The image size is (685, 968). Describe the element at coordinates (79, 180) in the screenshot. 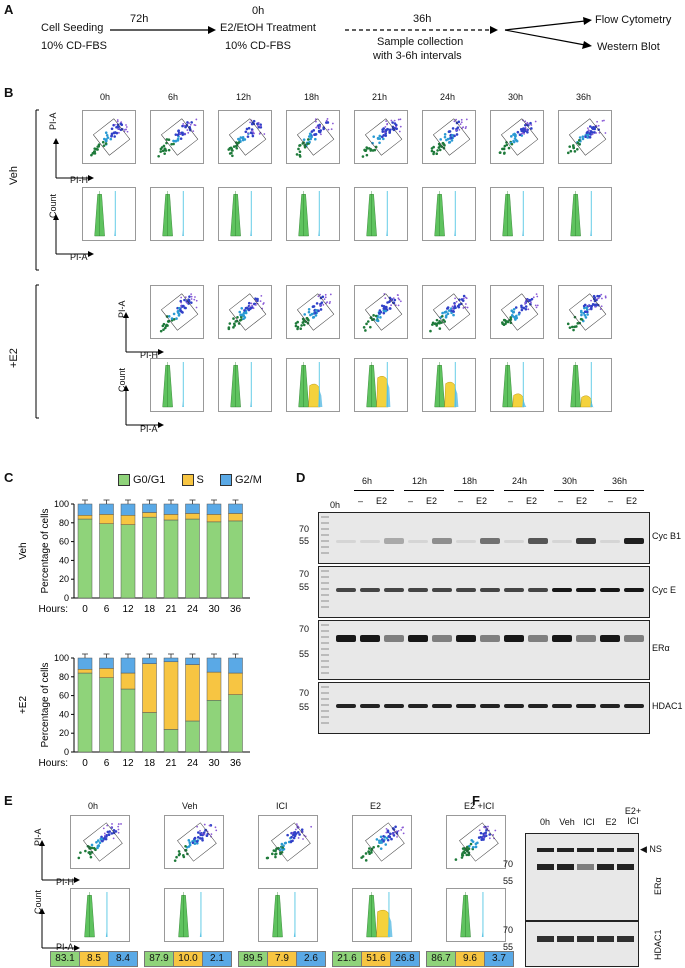

I see `axis-label-pi-h: PI-H` at that location.